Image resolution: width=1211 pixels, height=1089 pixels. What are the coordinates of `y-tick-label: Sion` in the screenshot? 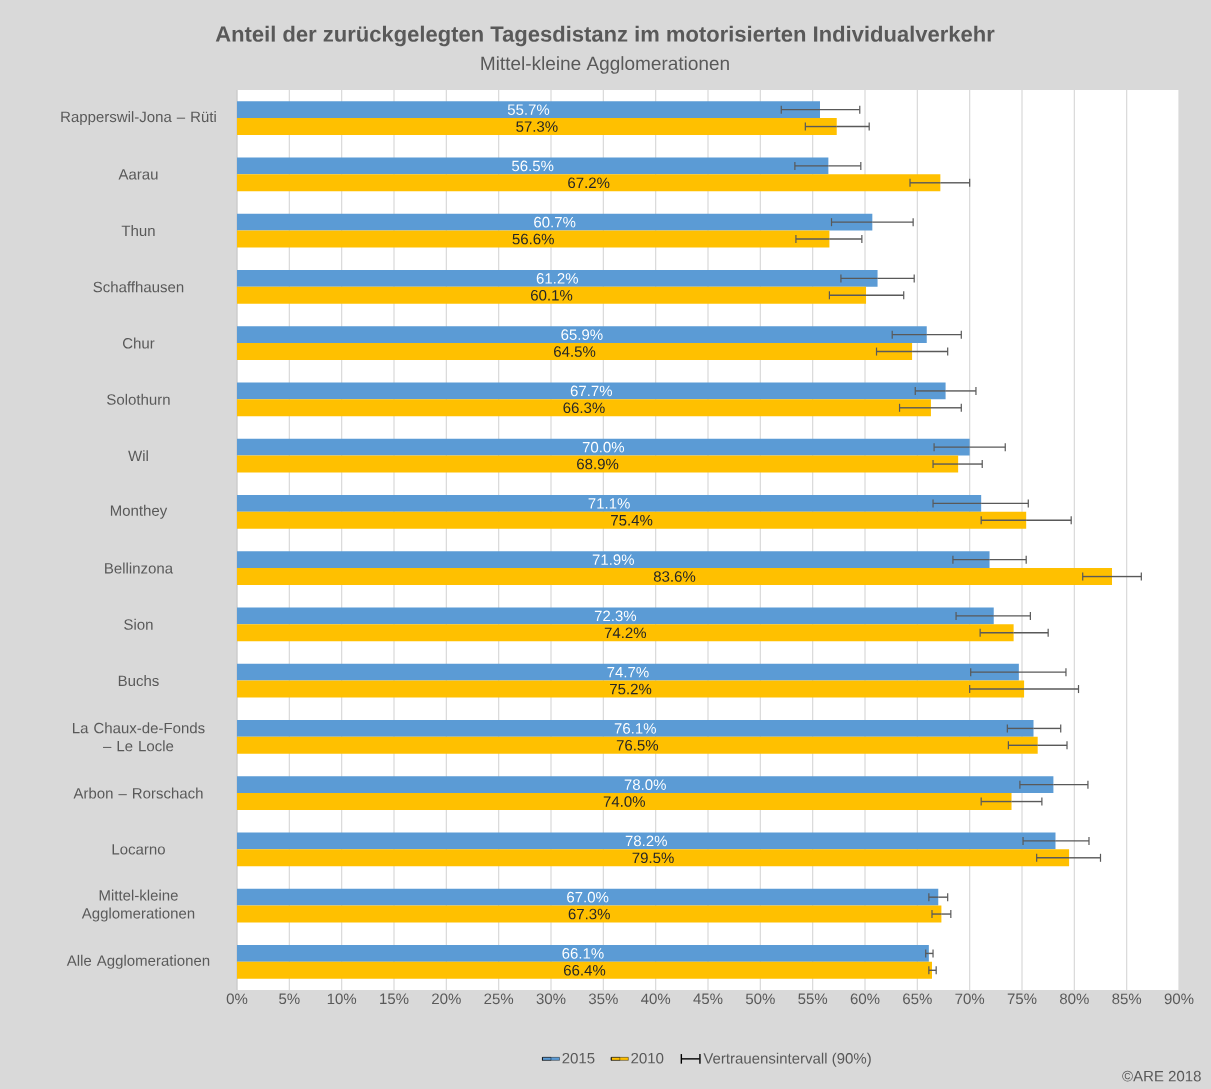 It's located at (138, 624).